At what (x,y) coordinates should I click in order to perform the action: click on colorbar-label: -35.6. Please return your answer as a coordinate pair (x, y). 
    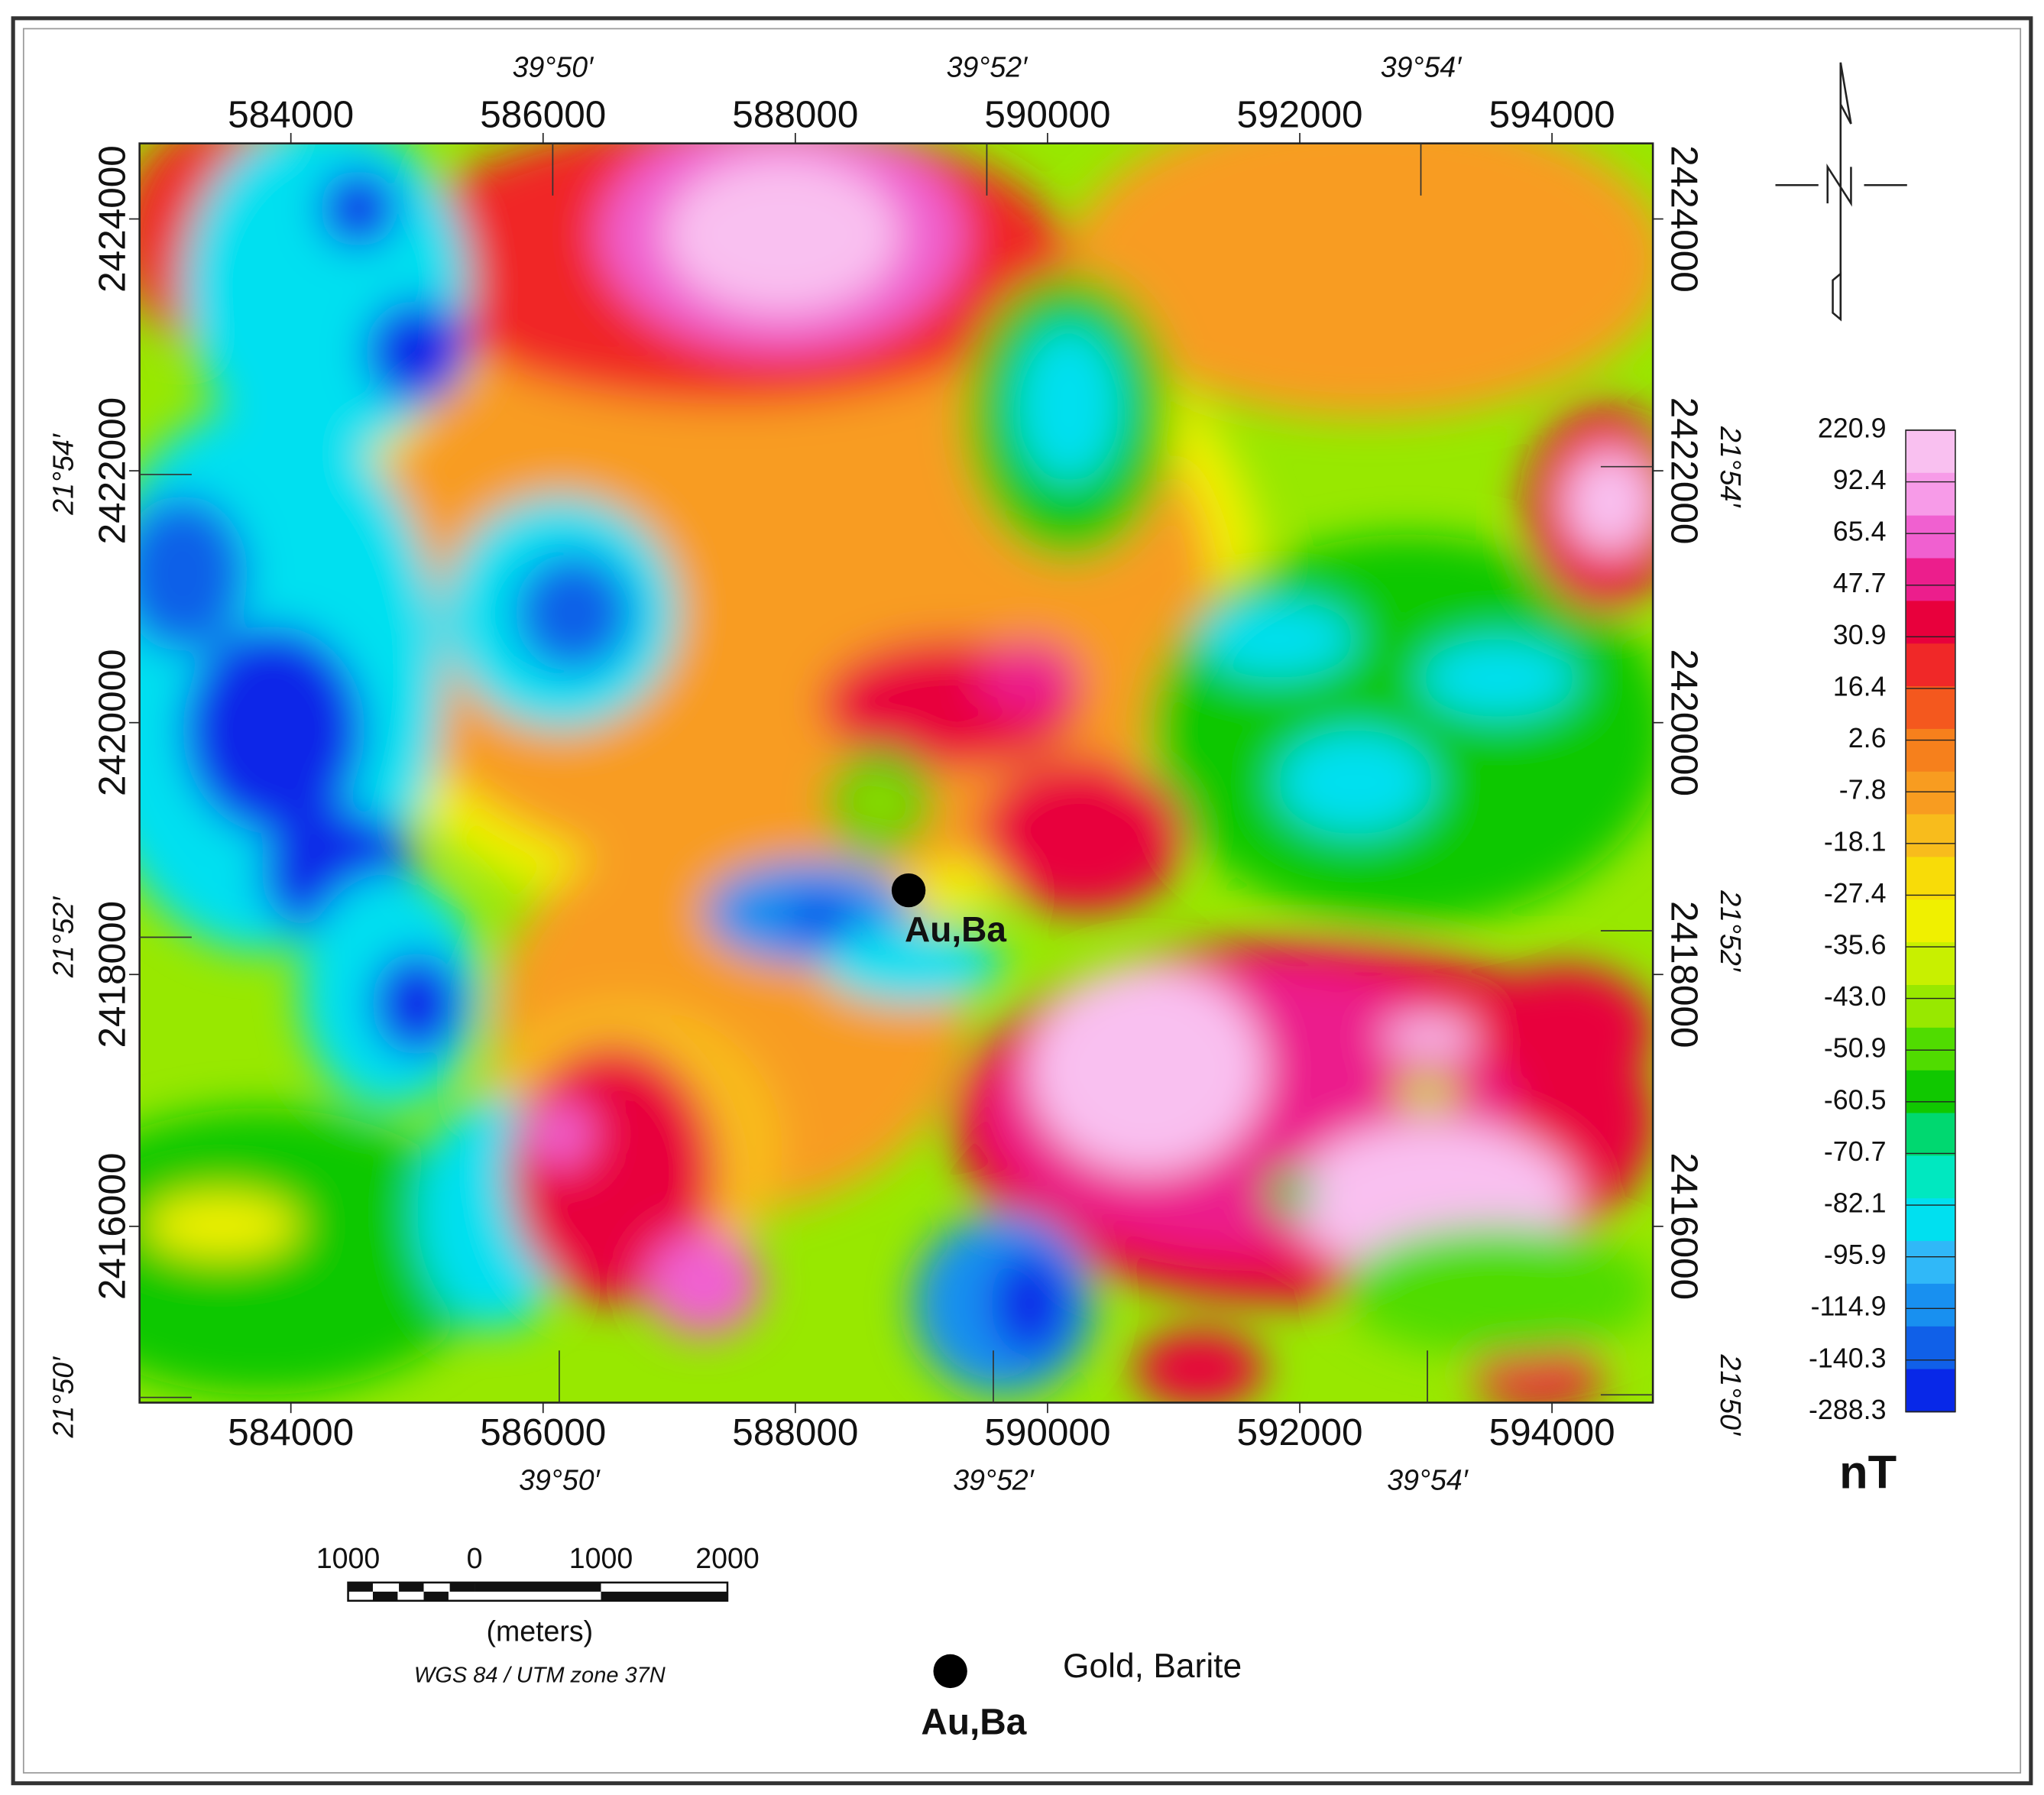
    Looking at the image, I should click on (1855, 944).